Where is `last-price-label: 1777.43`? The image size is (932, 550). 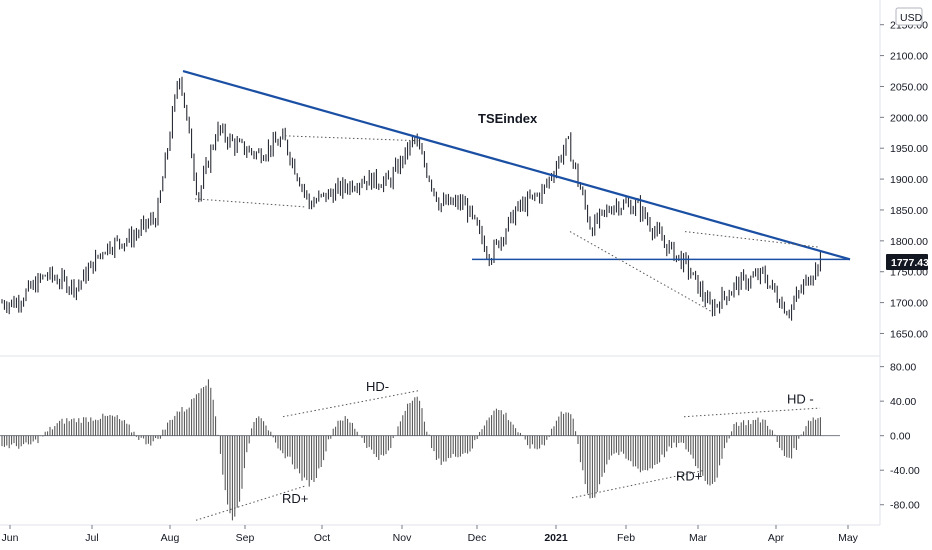
last-price-label: 1777.43 is located at coordinates (910, 263).